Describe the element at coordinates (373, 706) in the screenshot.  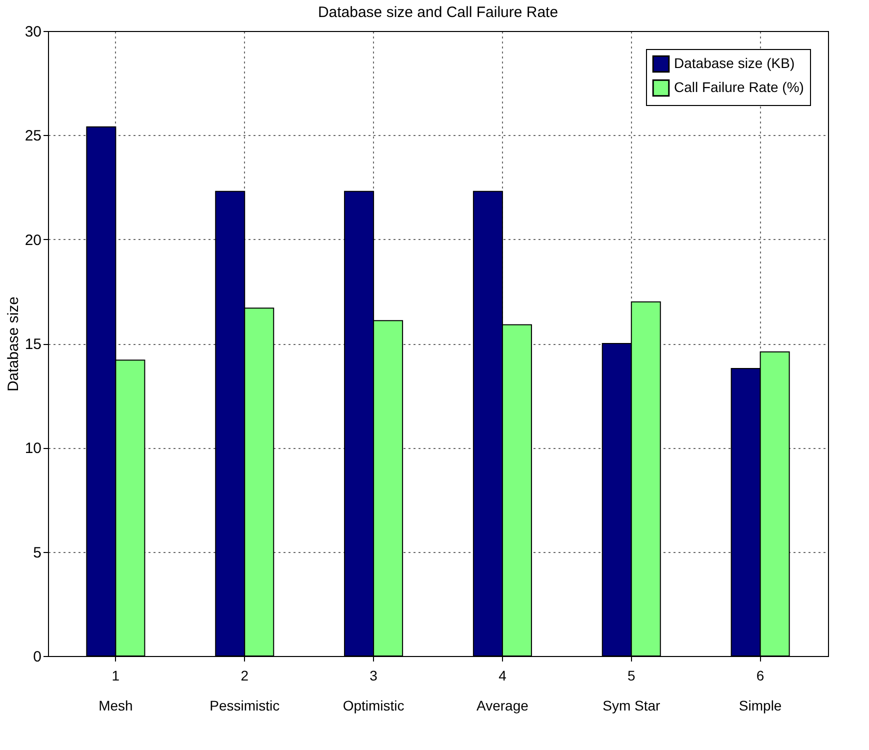
I see `text: Optimistic` at that location.